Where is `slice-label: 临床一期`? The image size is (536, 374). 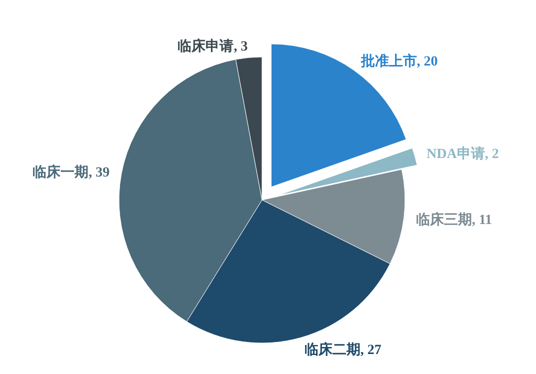
slice-label: 临床一期 is located at coordinates (60, 171).